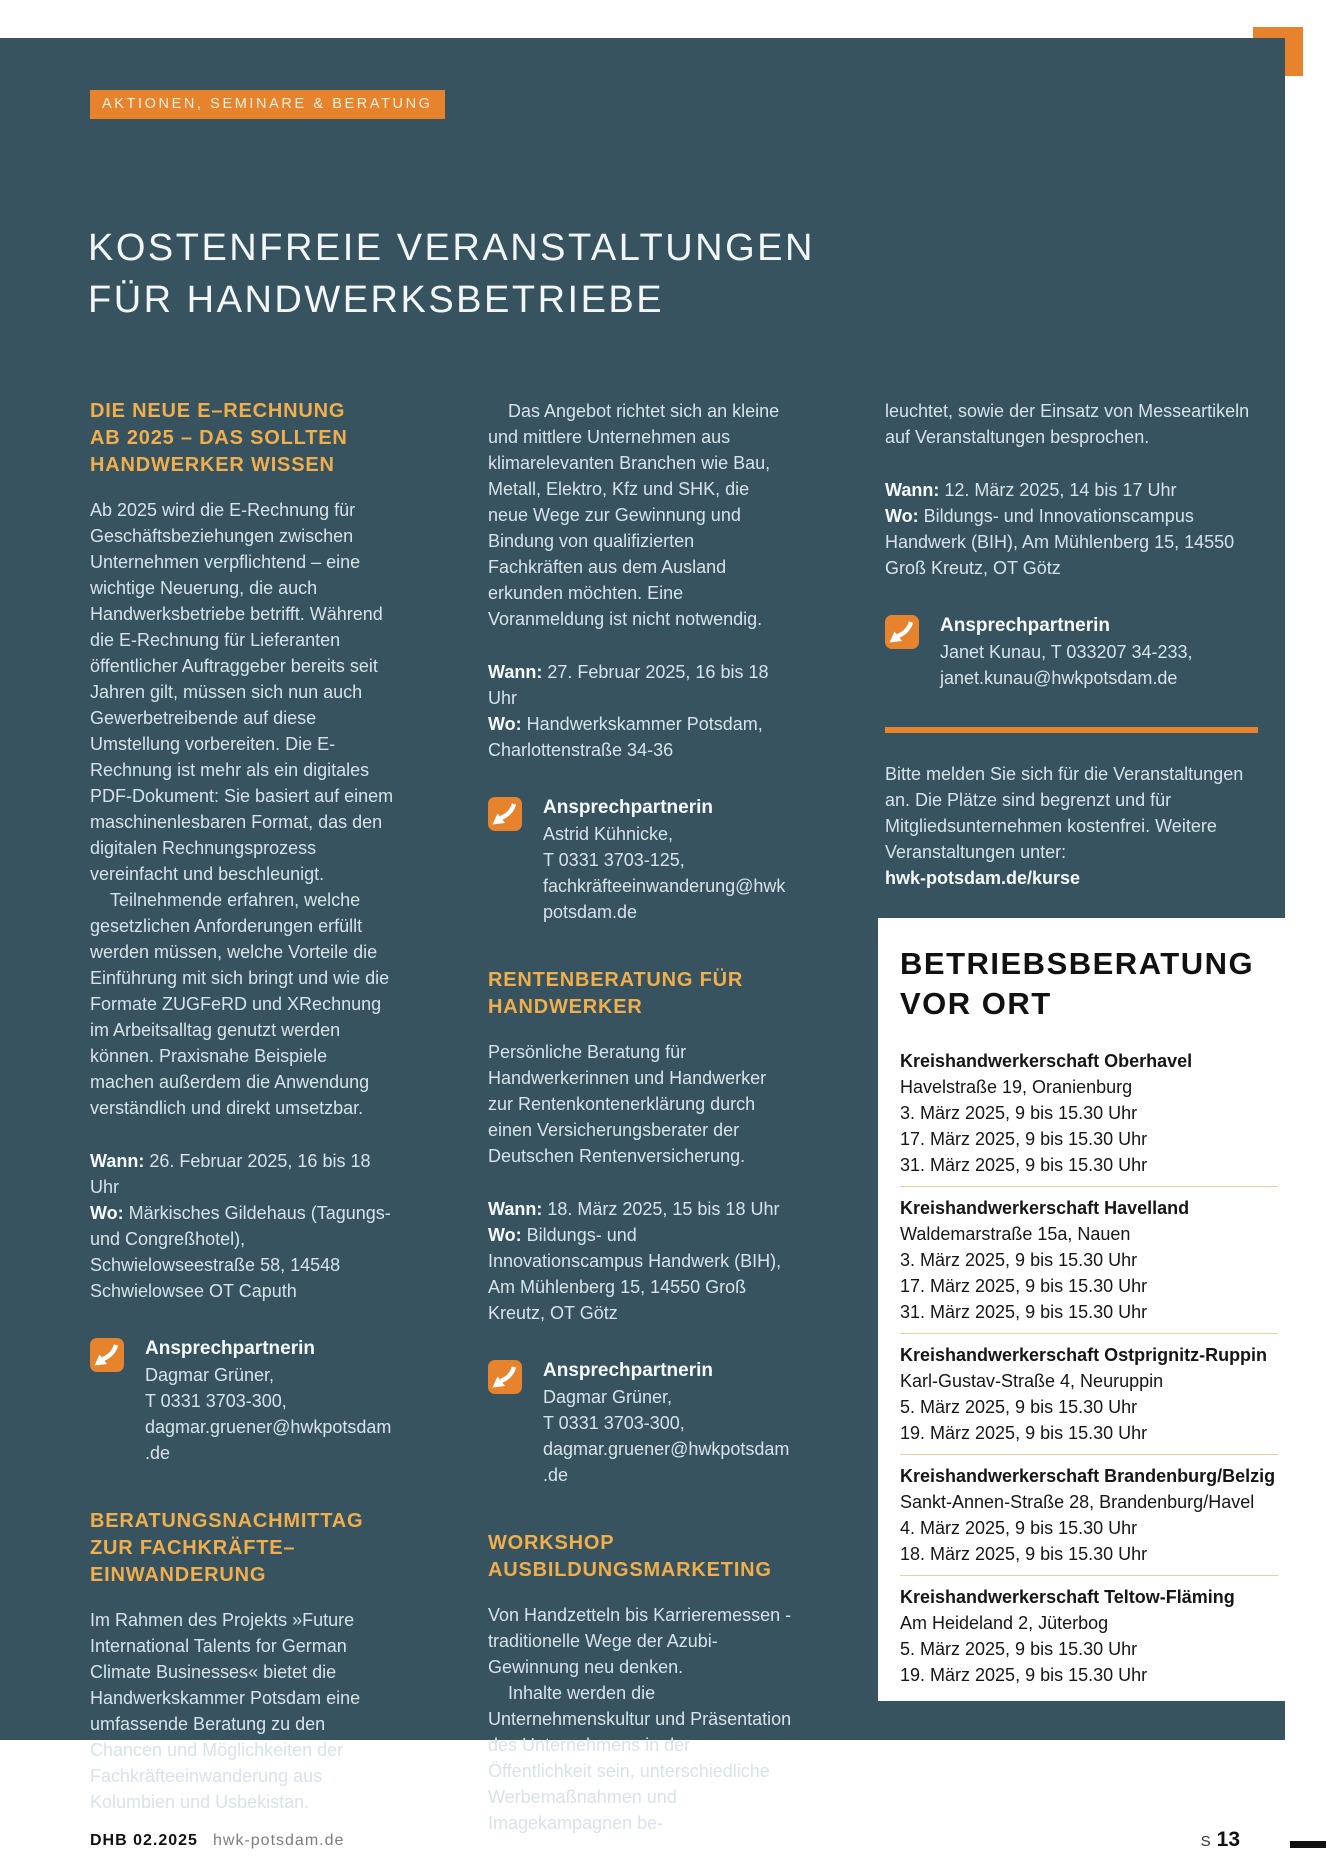 The image size is (1326, 1875). I want to click on footer-issue: DHB 02.2025, so click(144, 1840).